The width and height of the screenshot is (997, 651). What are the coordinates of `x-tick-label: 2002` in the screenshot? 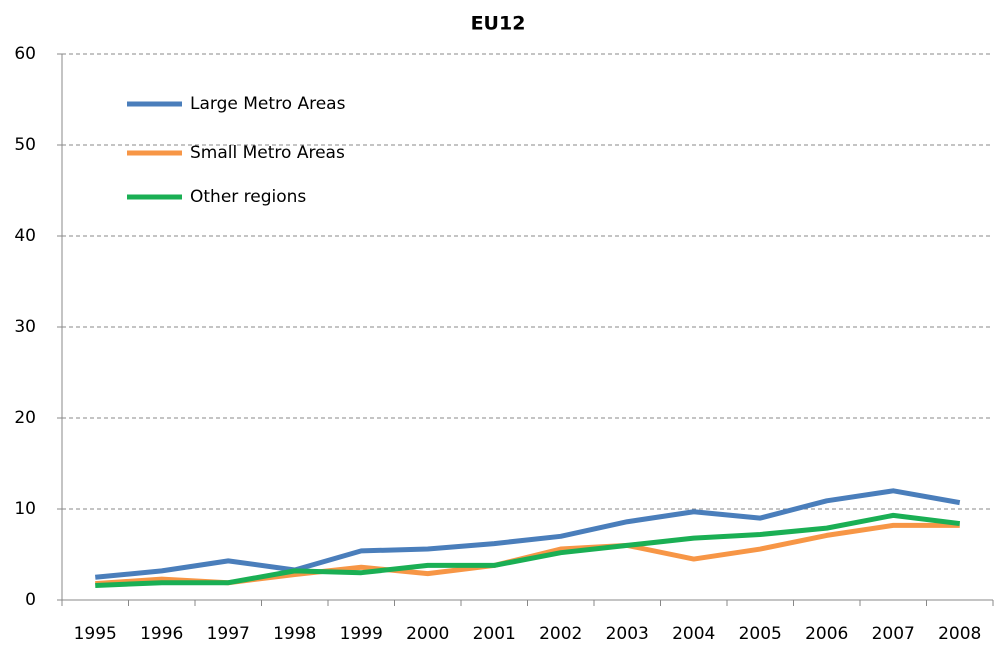 It's located at (560, 634).